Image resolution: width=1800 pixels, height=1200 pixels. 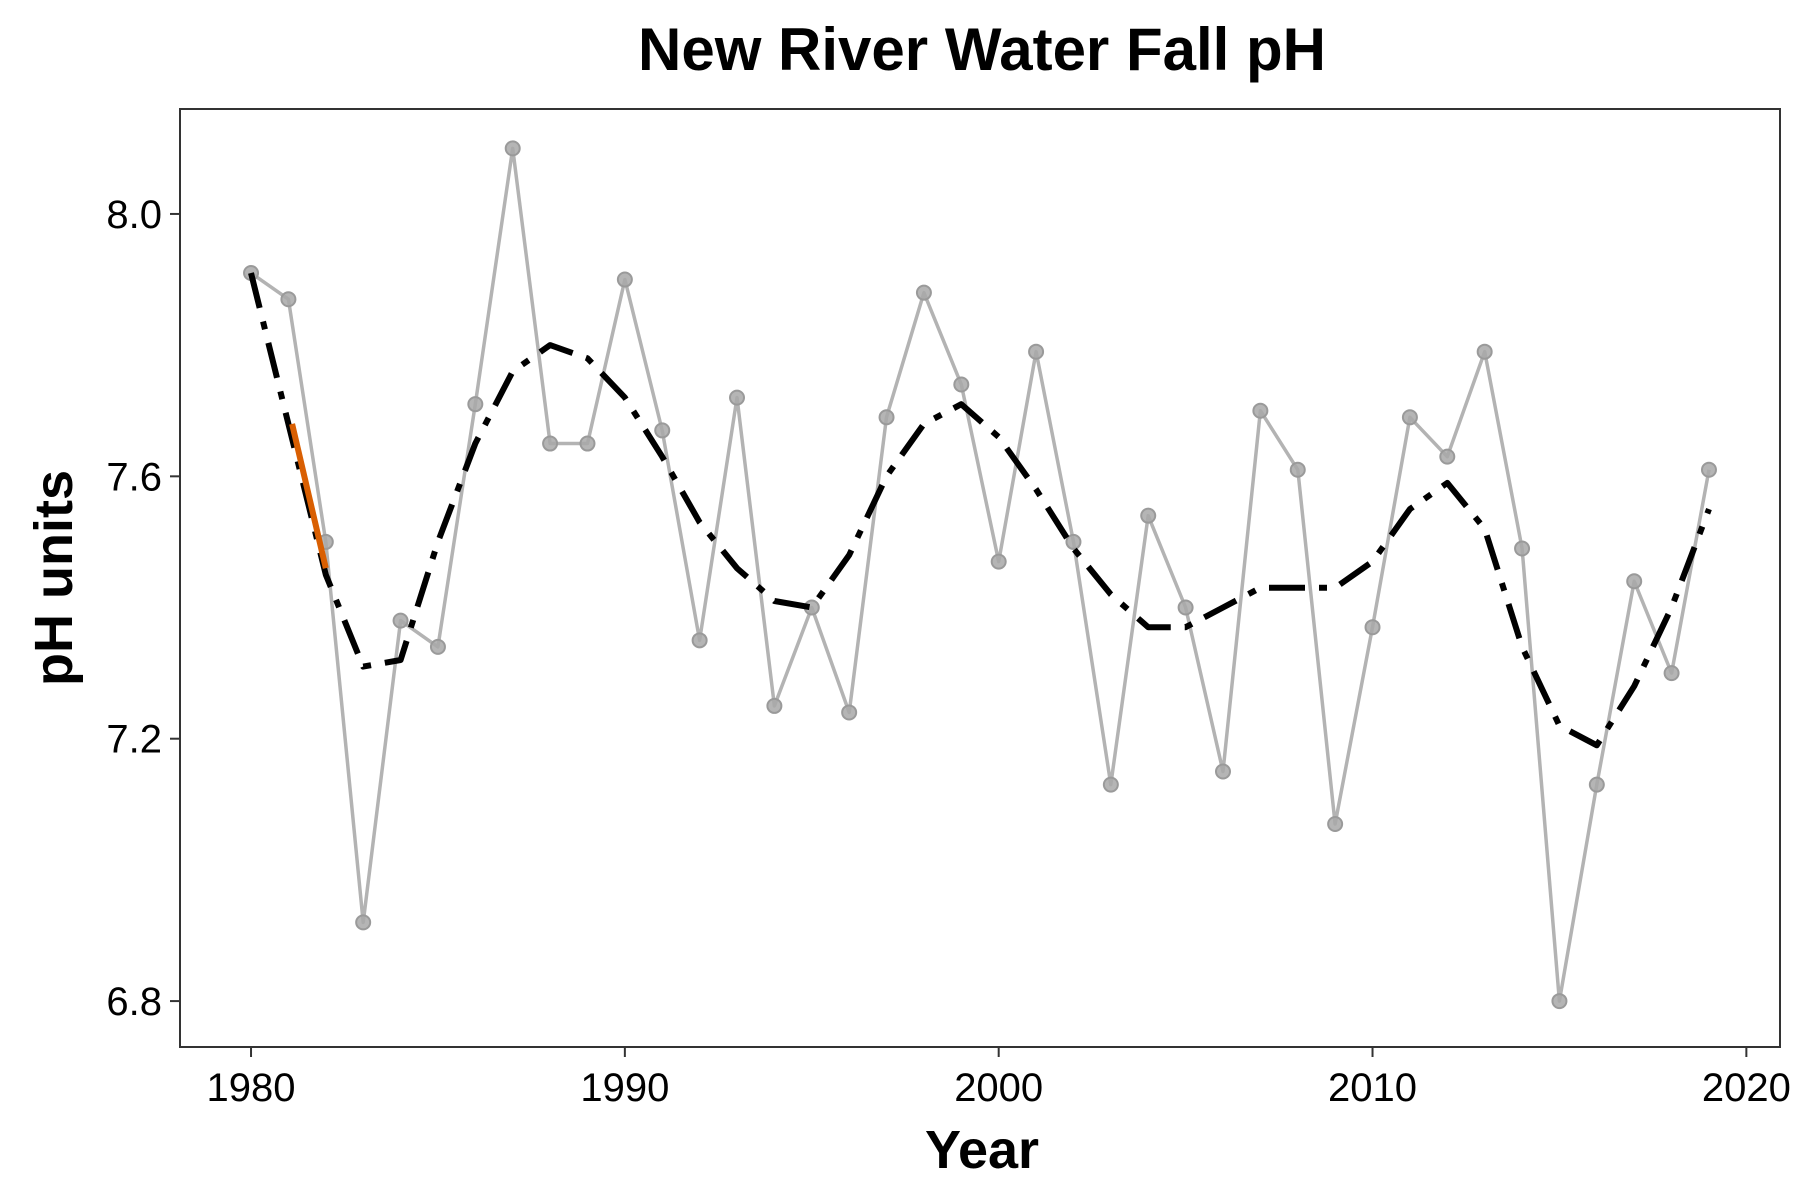 I want to click on x-tick-label: 2010, so click(x=1372, y=1088).